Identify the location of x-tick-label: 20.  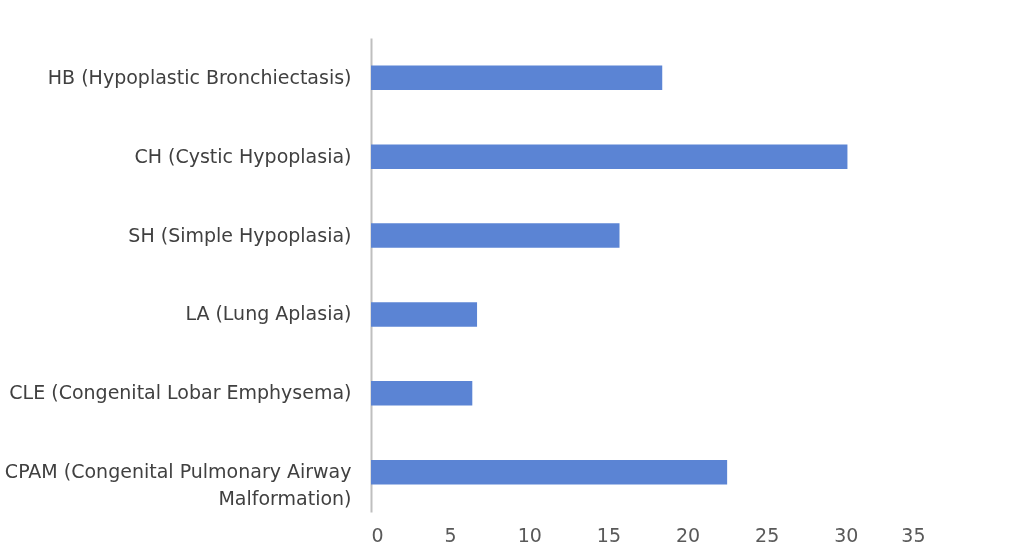
(688, 534).